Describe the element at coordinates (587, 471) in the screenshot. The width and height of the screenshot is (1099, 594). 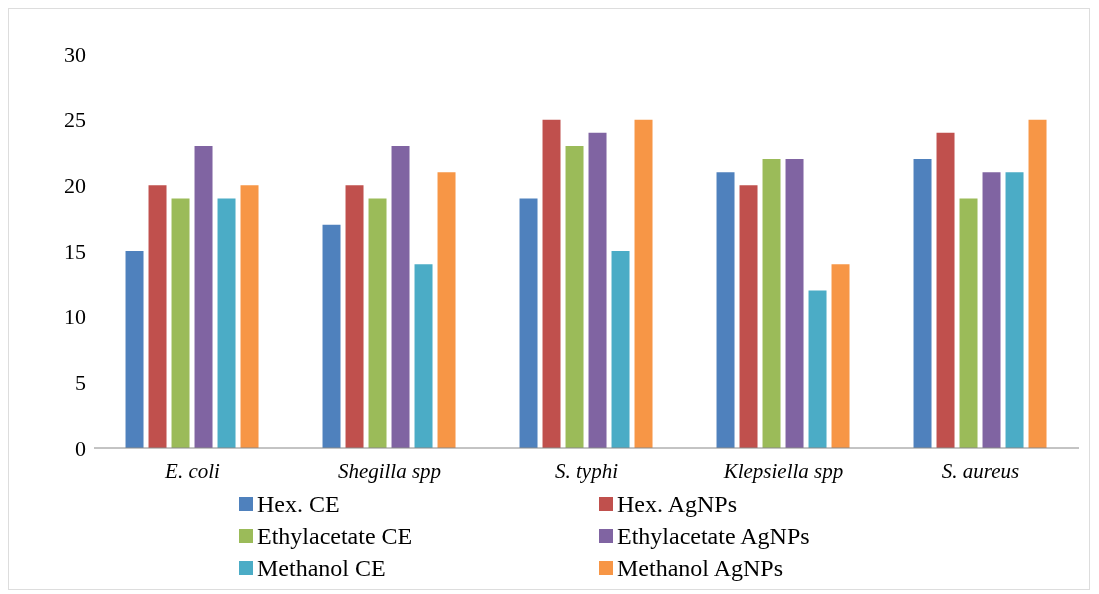
I see `x-tick-label: S. typhi` at that location.